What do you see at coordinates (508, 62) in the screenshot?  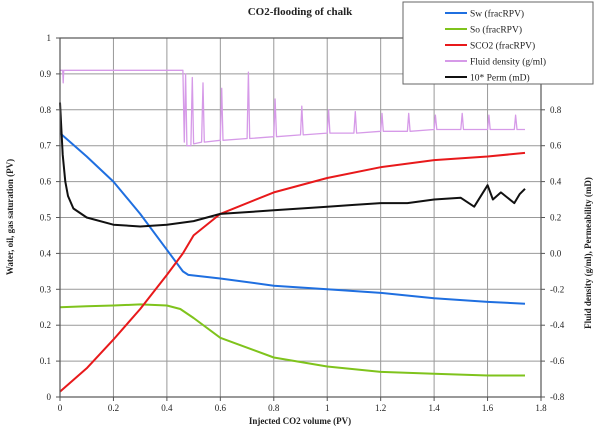 I see `legend-label: Fluid density (g/ml)` at bounding box center [508, 62].